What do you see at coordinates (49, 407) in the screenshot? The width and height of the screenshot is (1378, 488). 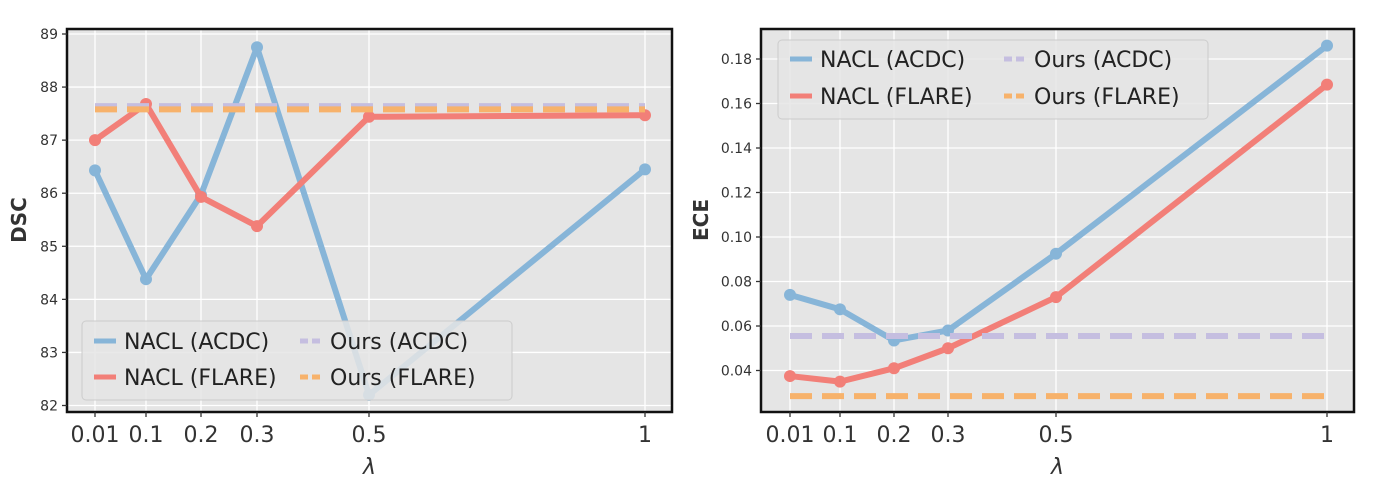 I see `y-tick-label: 82` at bounding box center [49, 407].